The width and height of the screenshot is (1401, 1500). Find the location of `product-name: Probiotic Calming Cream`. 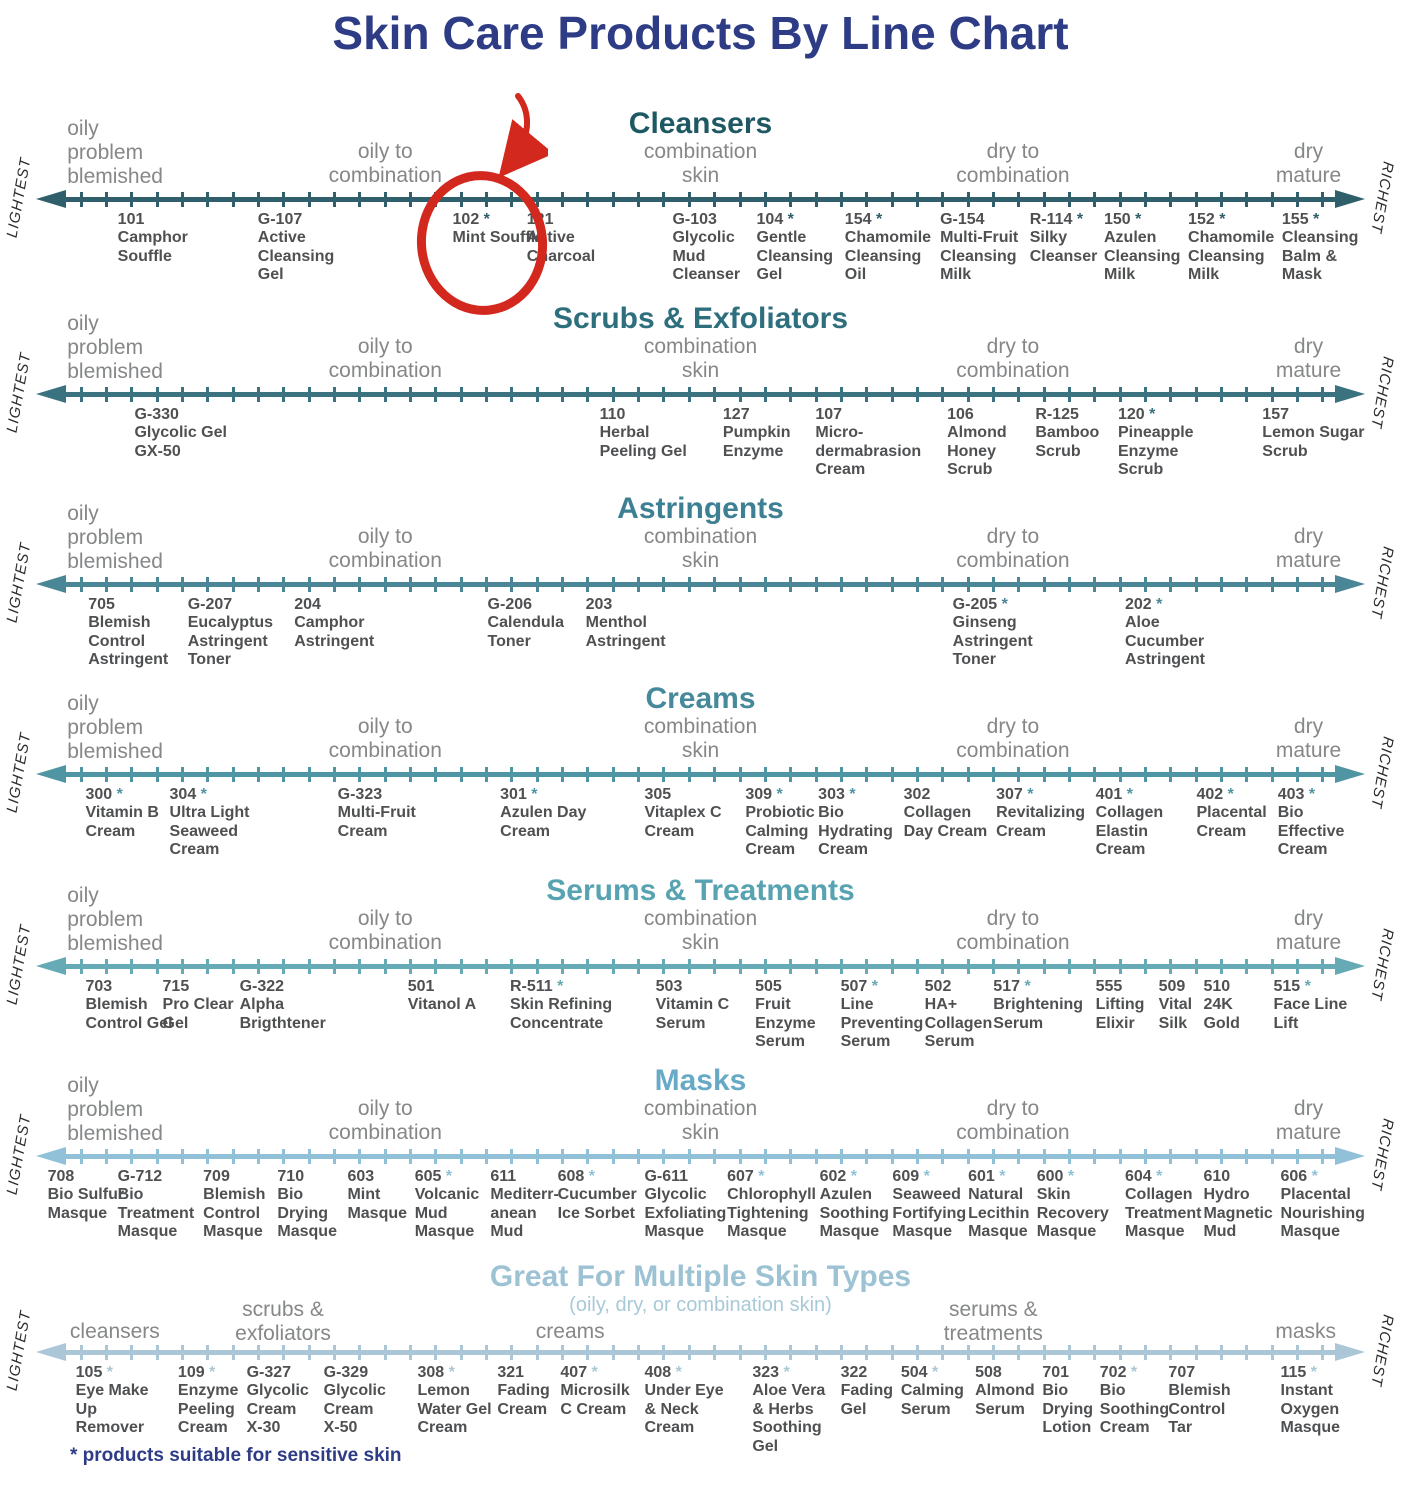

product-name: Probiotic Calming Cream is located at coordinates (780, 831).